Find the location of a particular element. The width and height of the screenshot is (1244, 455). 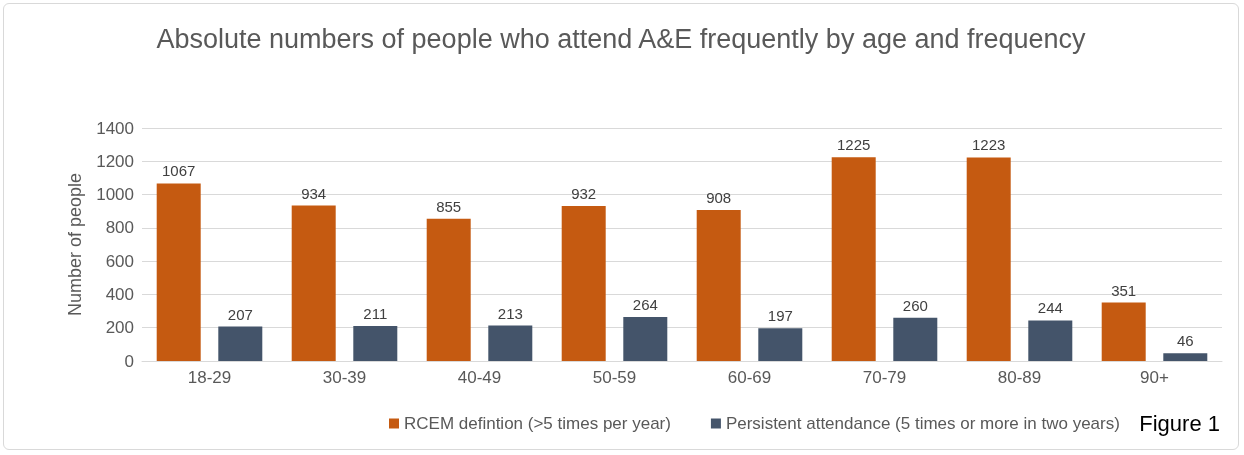

y-tick-label: 200 is located at coordinates (119, 328).